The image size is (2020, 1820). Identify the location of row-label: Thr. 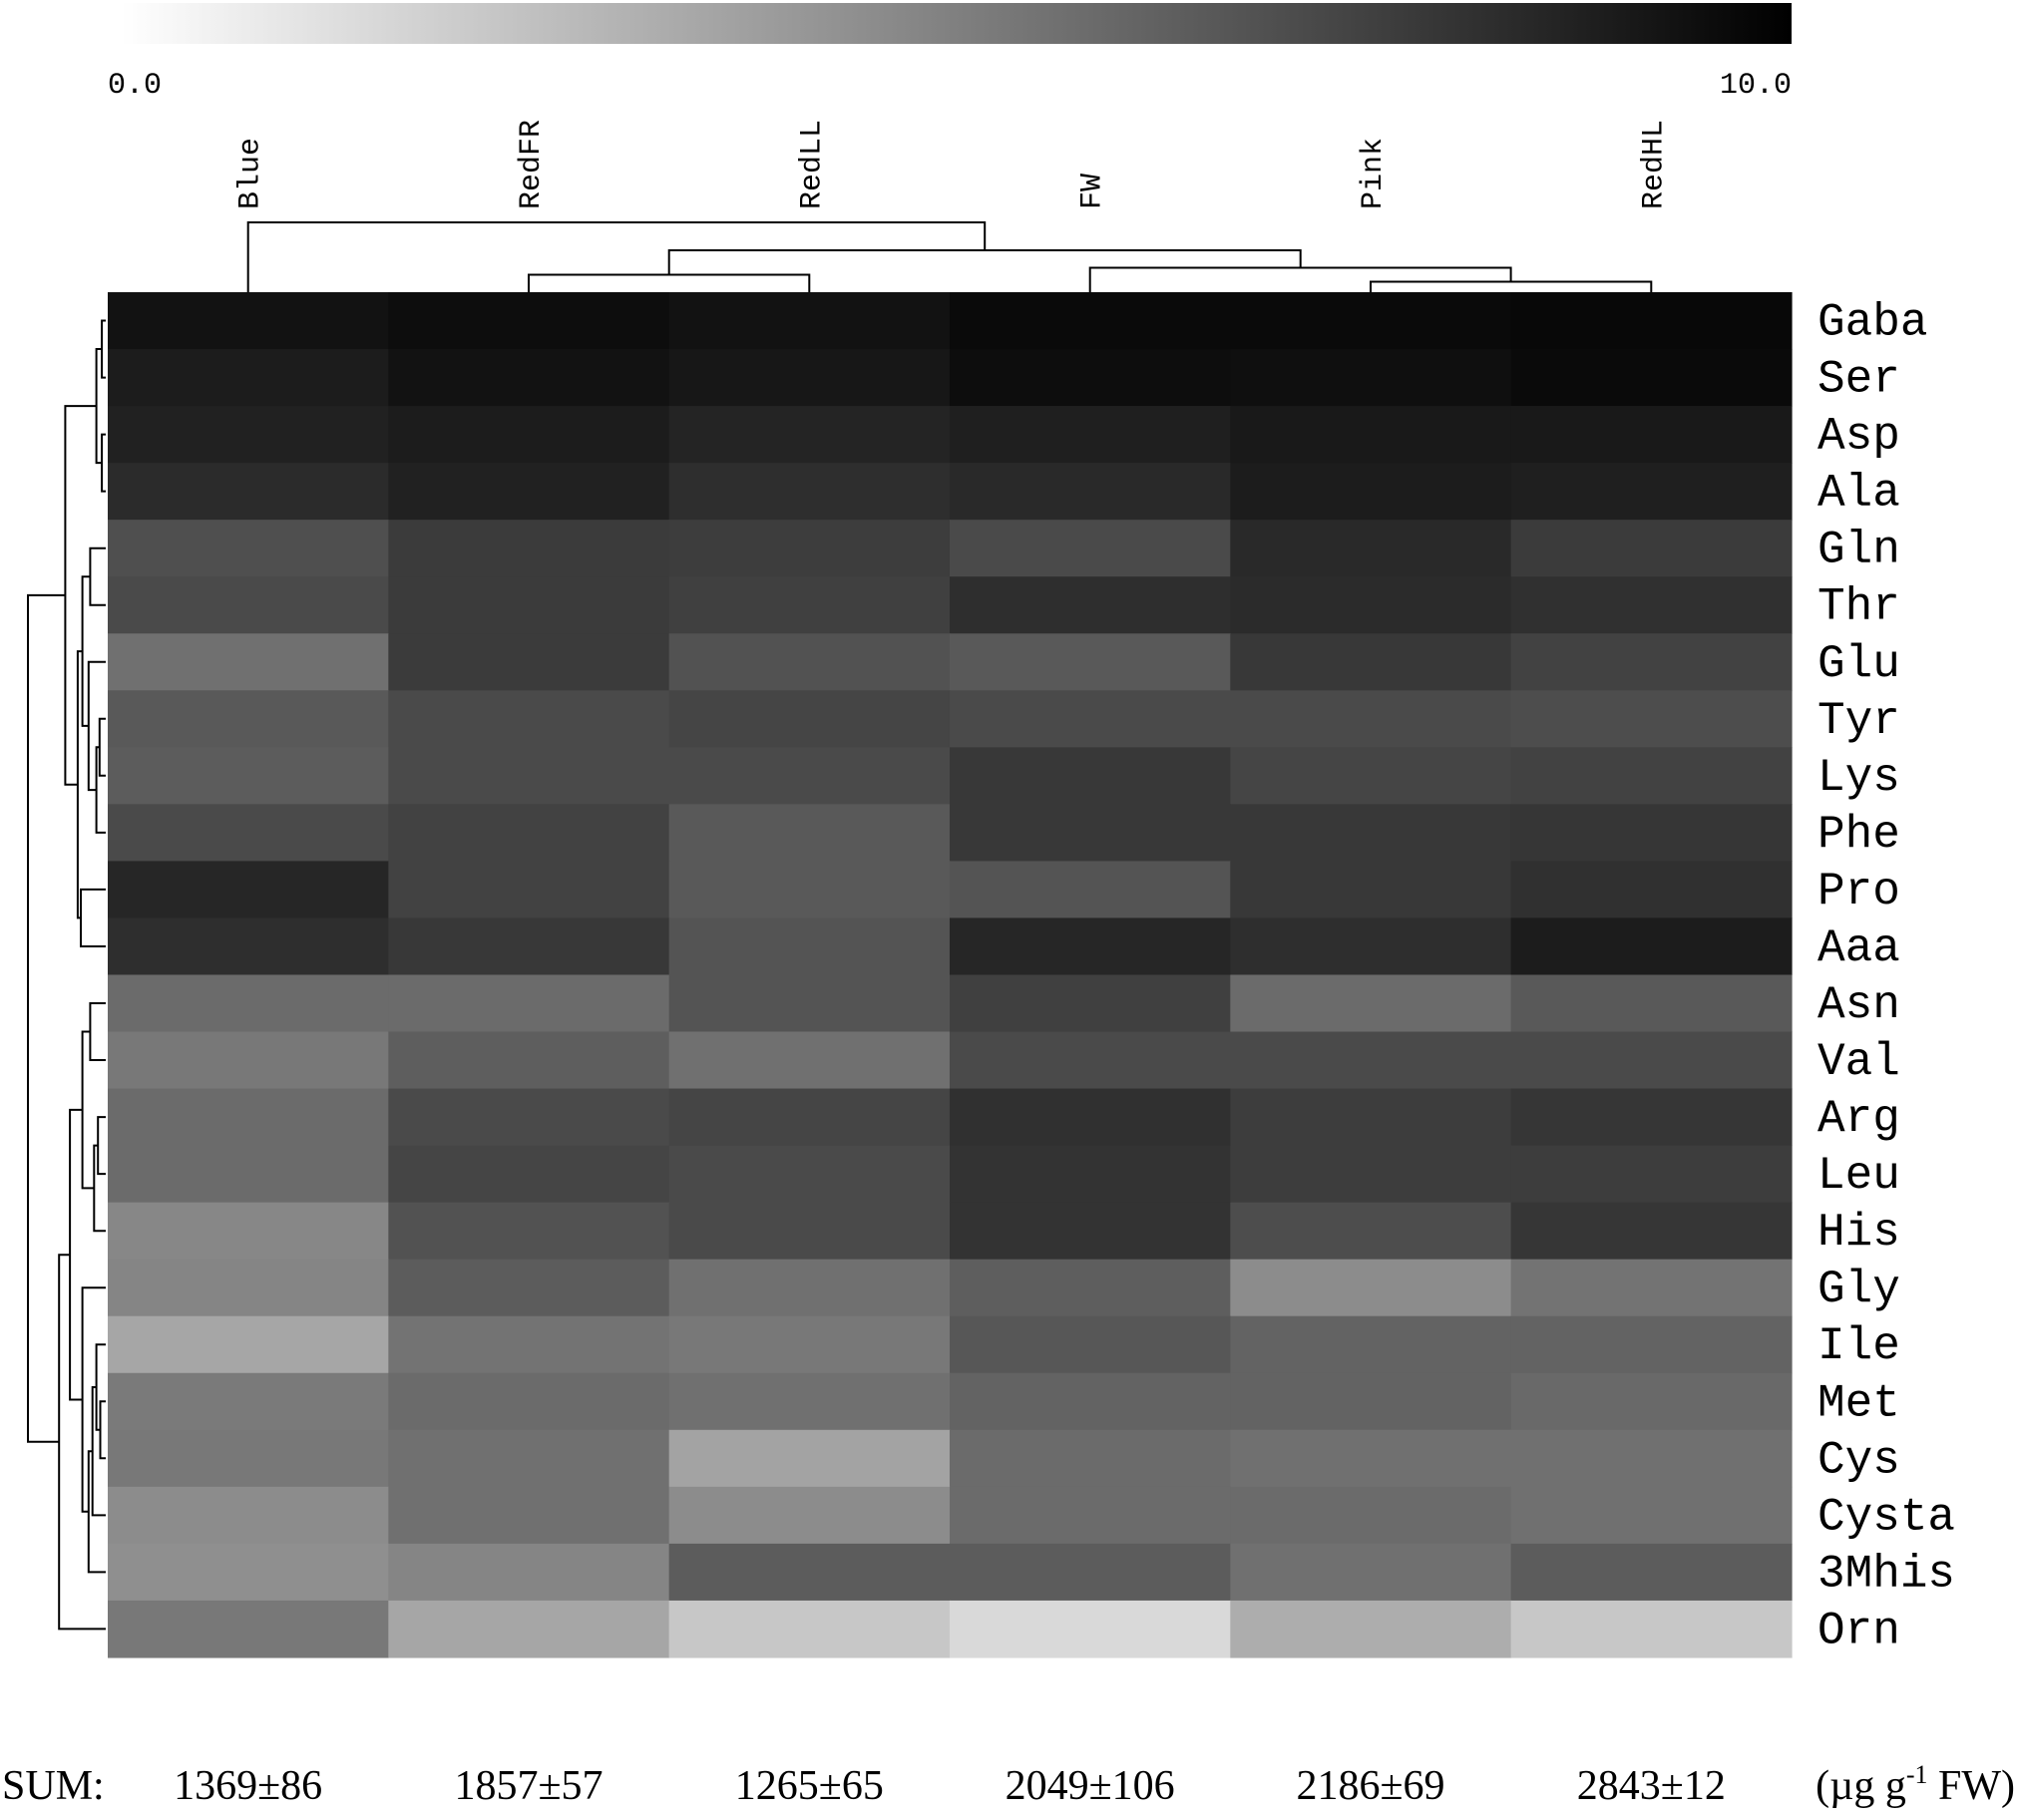
(1859, 607).